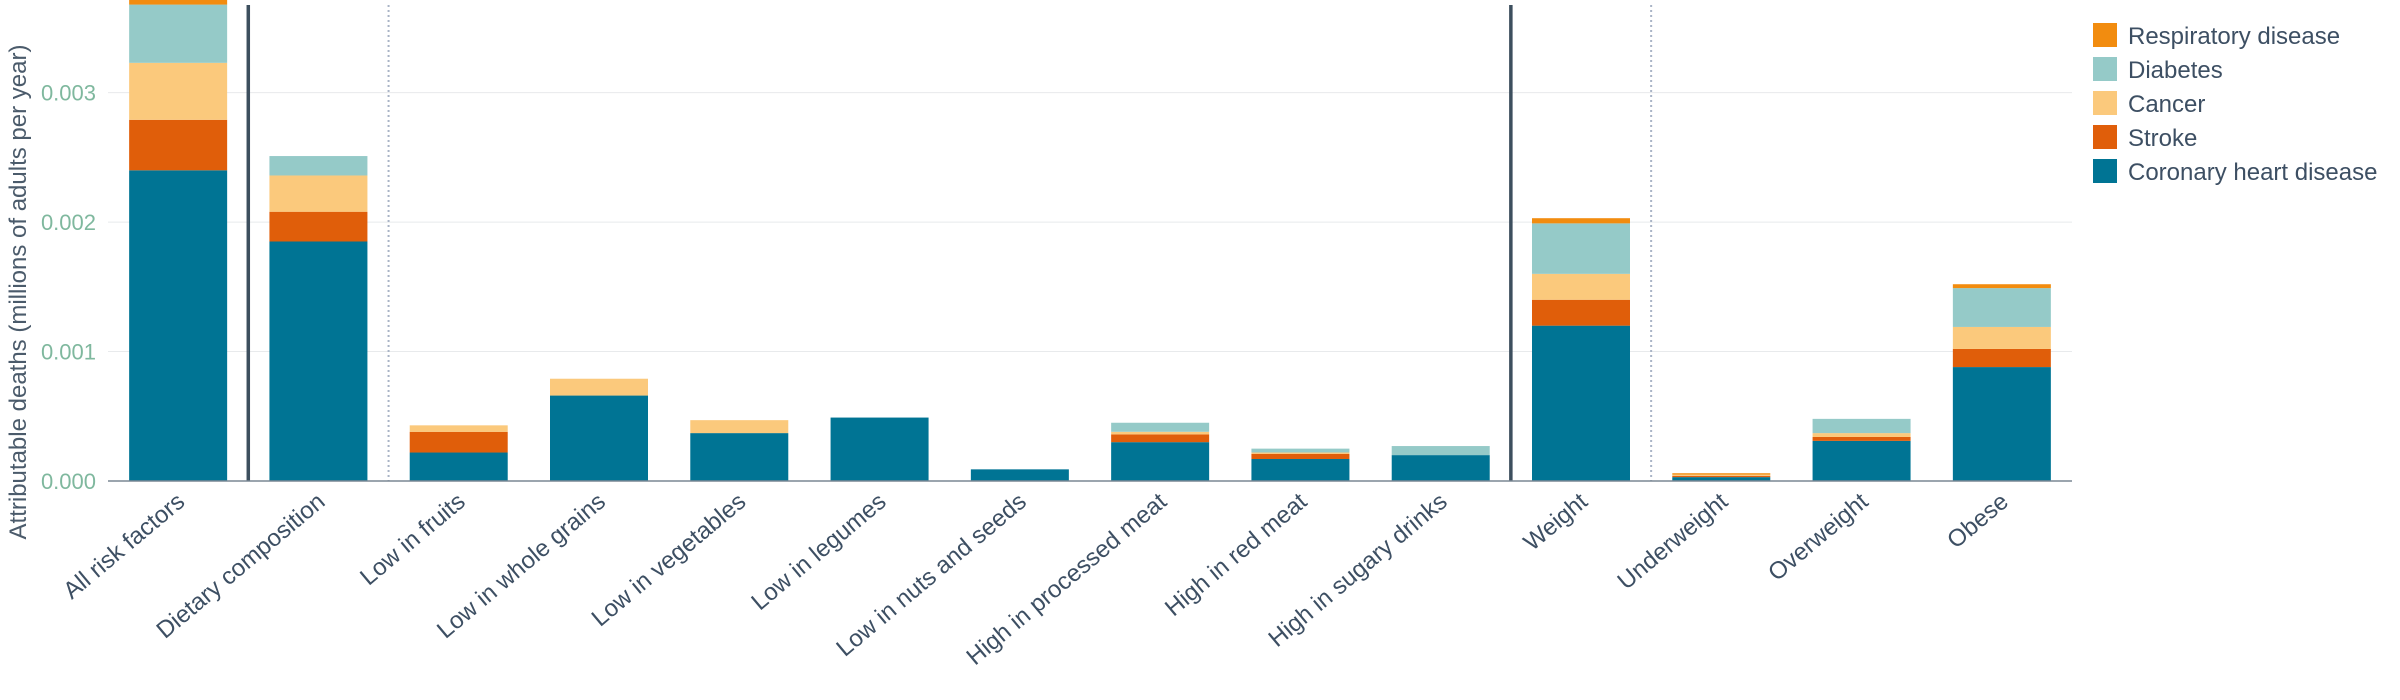 The height and width of the screenshot is (700, 2400). Describe the element at coordinates (1160, 461) in the screenshot. I see `bar-high-in-processed-meat-coronary-heart-disease` at that location.